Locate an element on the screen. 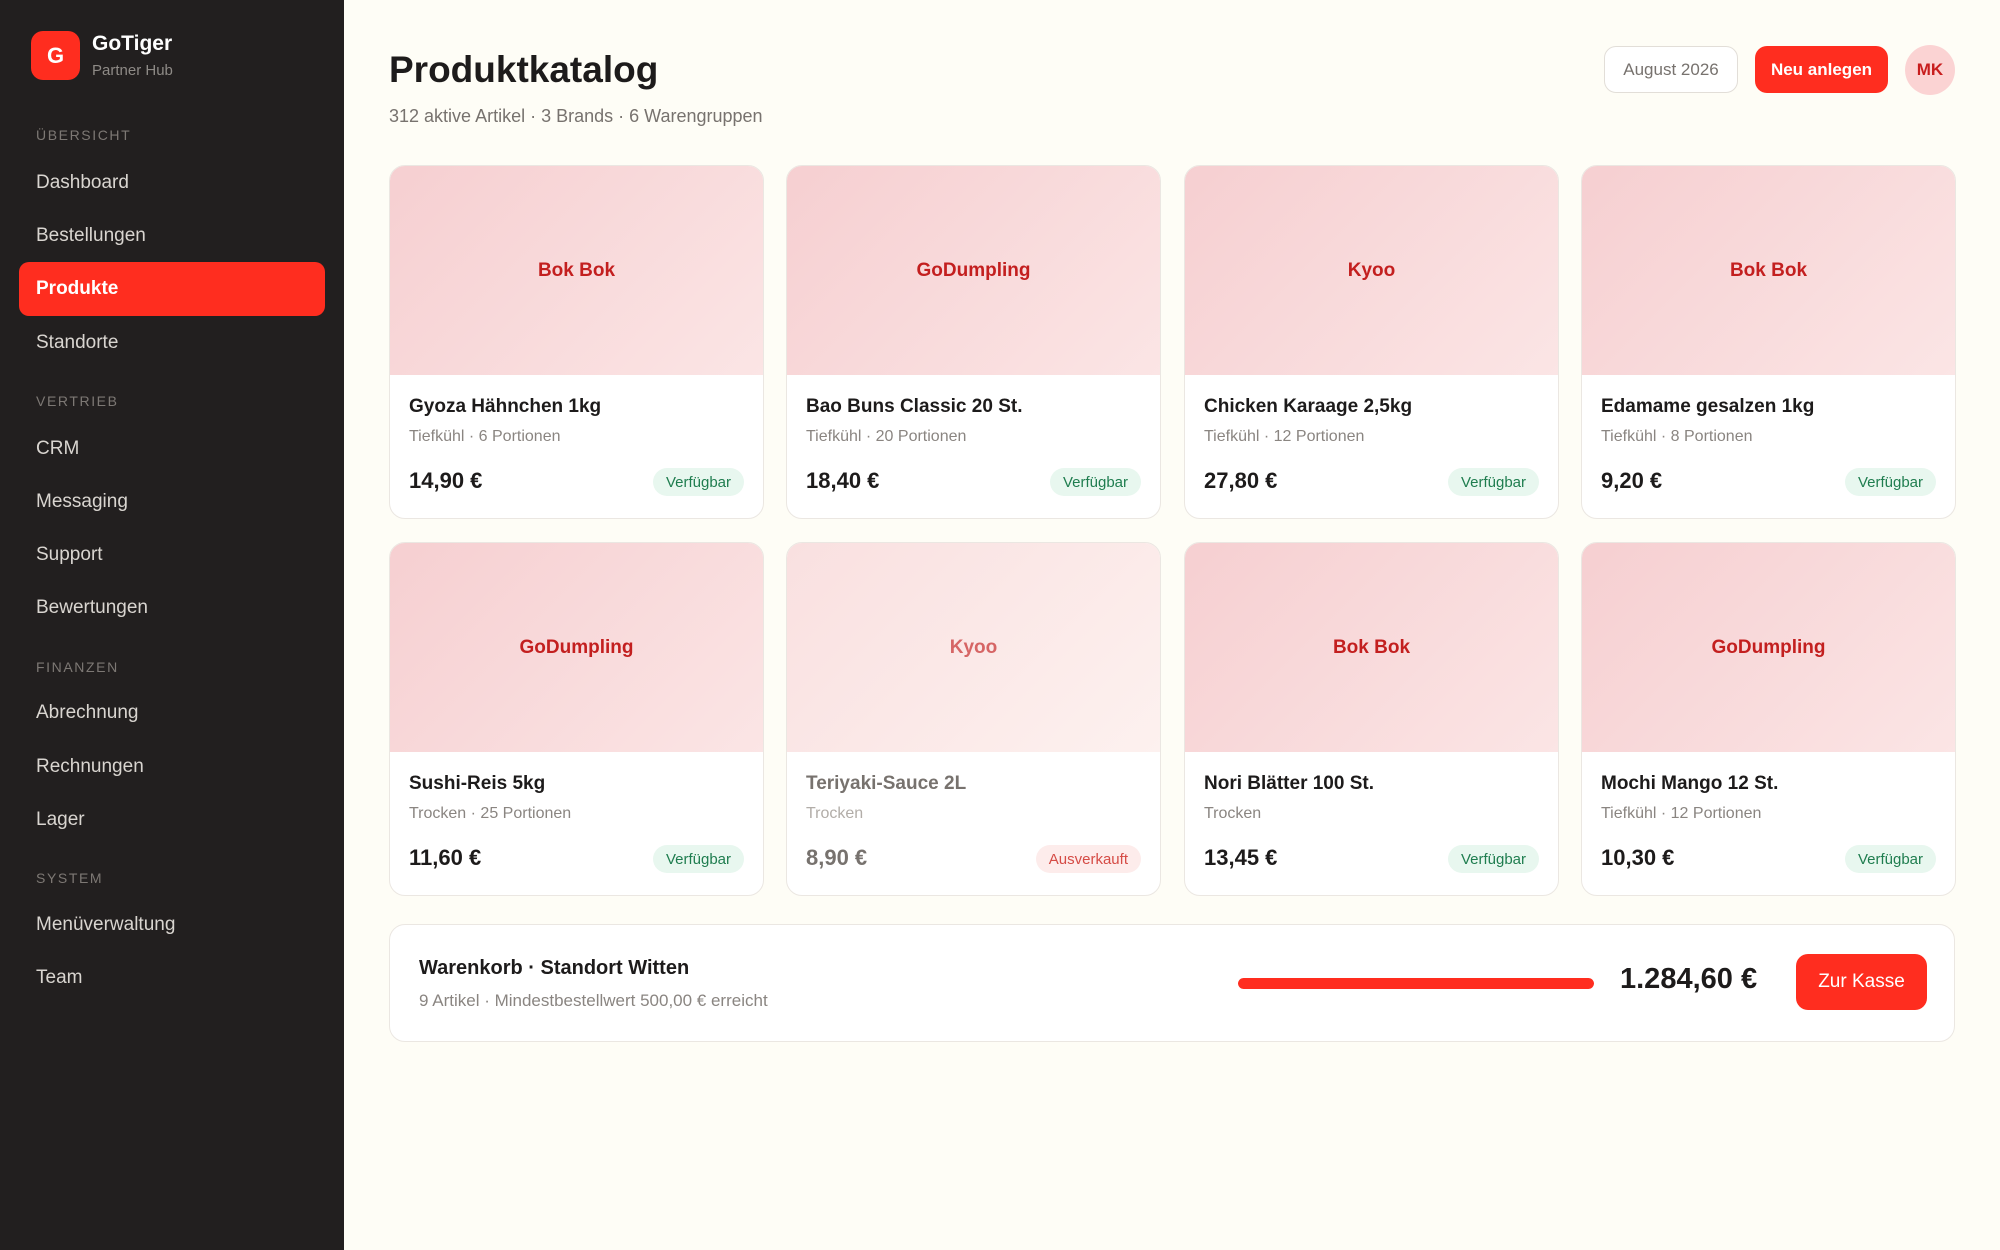 Image resolution: width=2000 pixels, height=1250 pixels. product-name: Edamame gesalzen 1kg is located at coordinates (1708, 406).